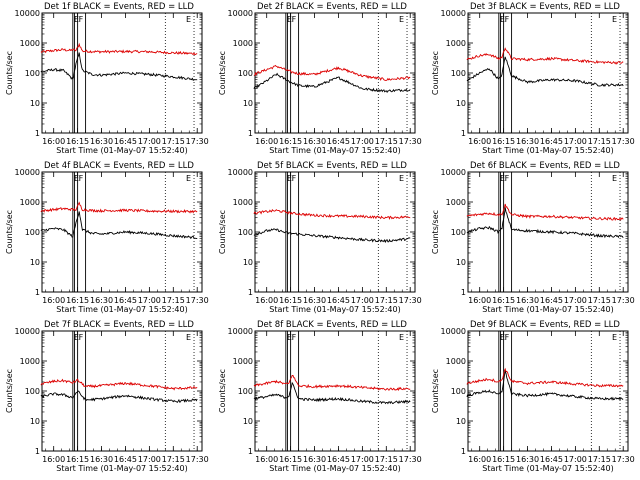 This screenshot has height=480, width=640. Describe the element at coordinates (332, 325) in the screenshot. I see `panel-title: Det 8f BLACK = Events, RED = LLD` at that location.